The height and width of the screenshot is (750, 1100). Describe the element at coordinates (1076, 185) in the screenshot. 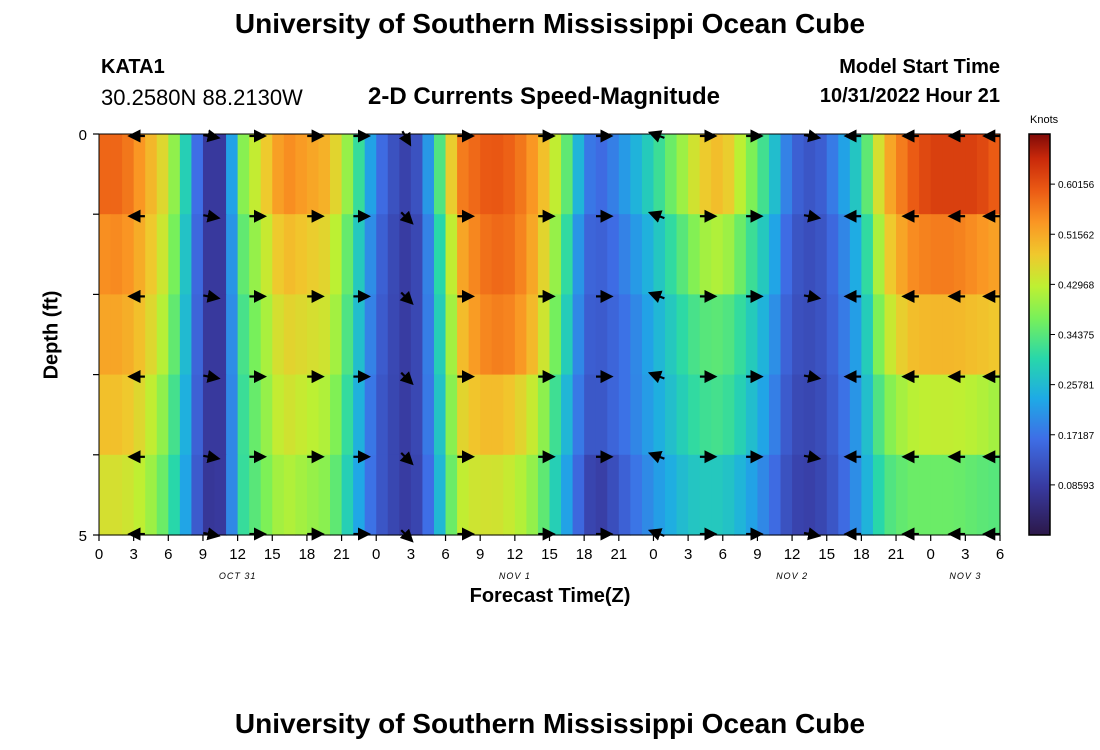

I see `colorbar-tick-label: 0.60156` at that location.